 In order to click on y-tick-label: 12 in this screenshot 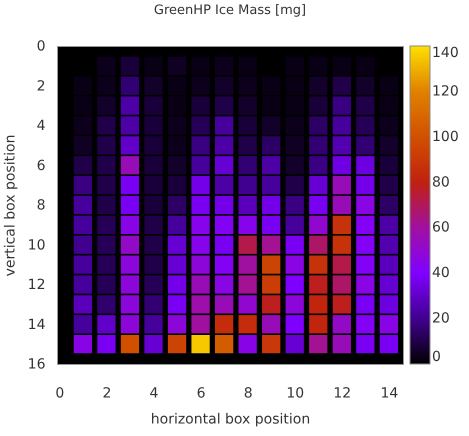, I will do `click(37, 285)`.